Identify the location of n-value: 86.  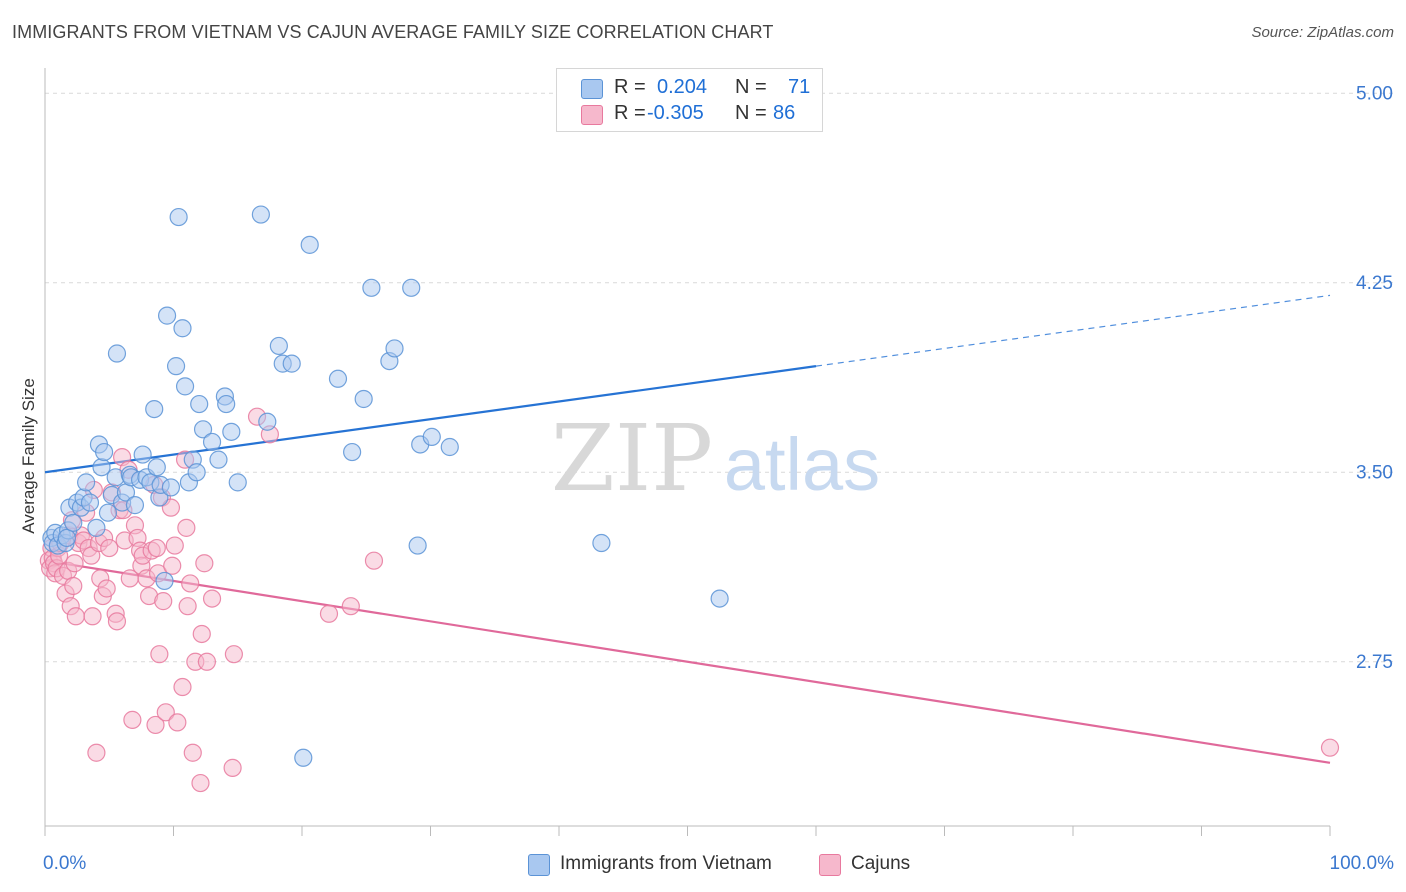
(784, 113).